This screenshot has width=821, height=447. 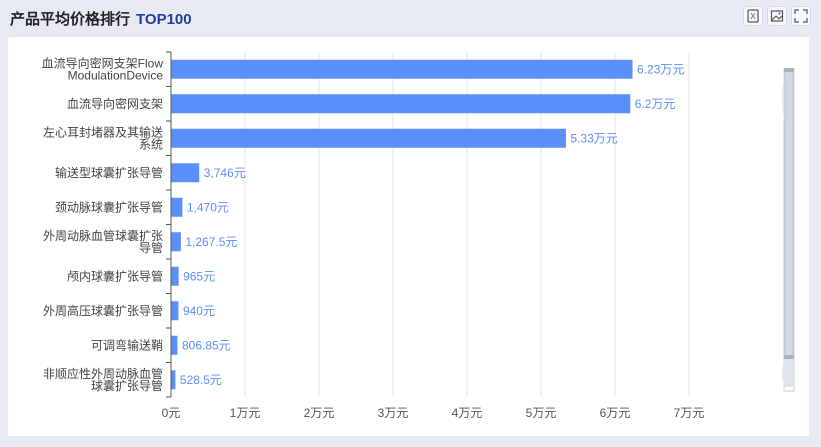 I want to click on category-label: 左心耳封堵器及其输送, so click(x=103, y=131).